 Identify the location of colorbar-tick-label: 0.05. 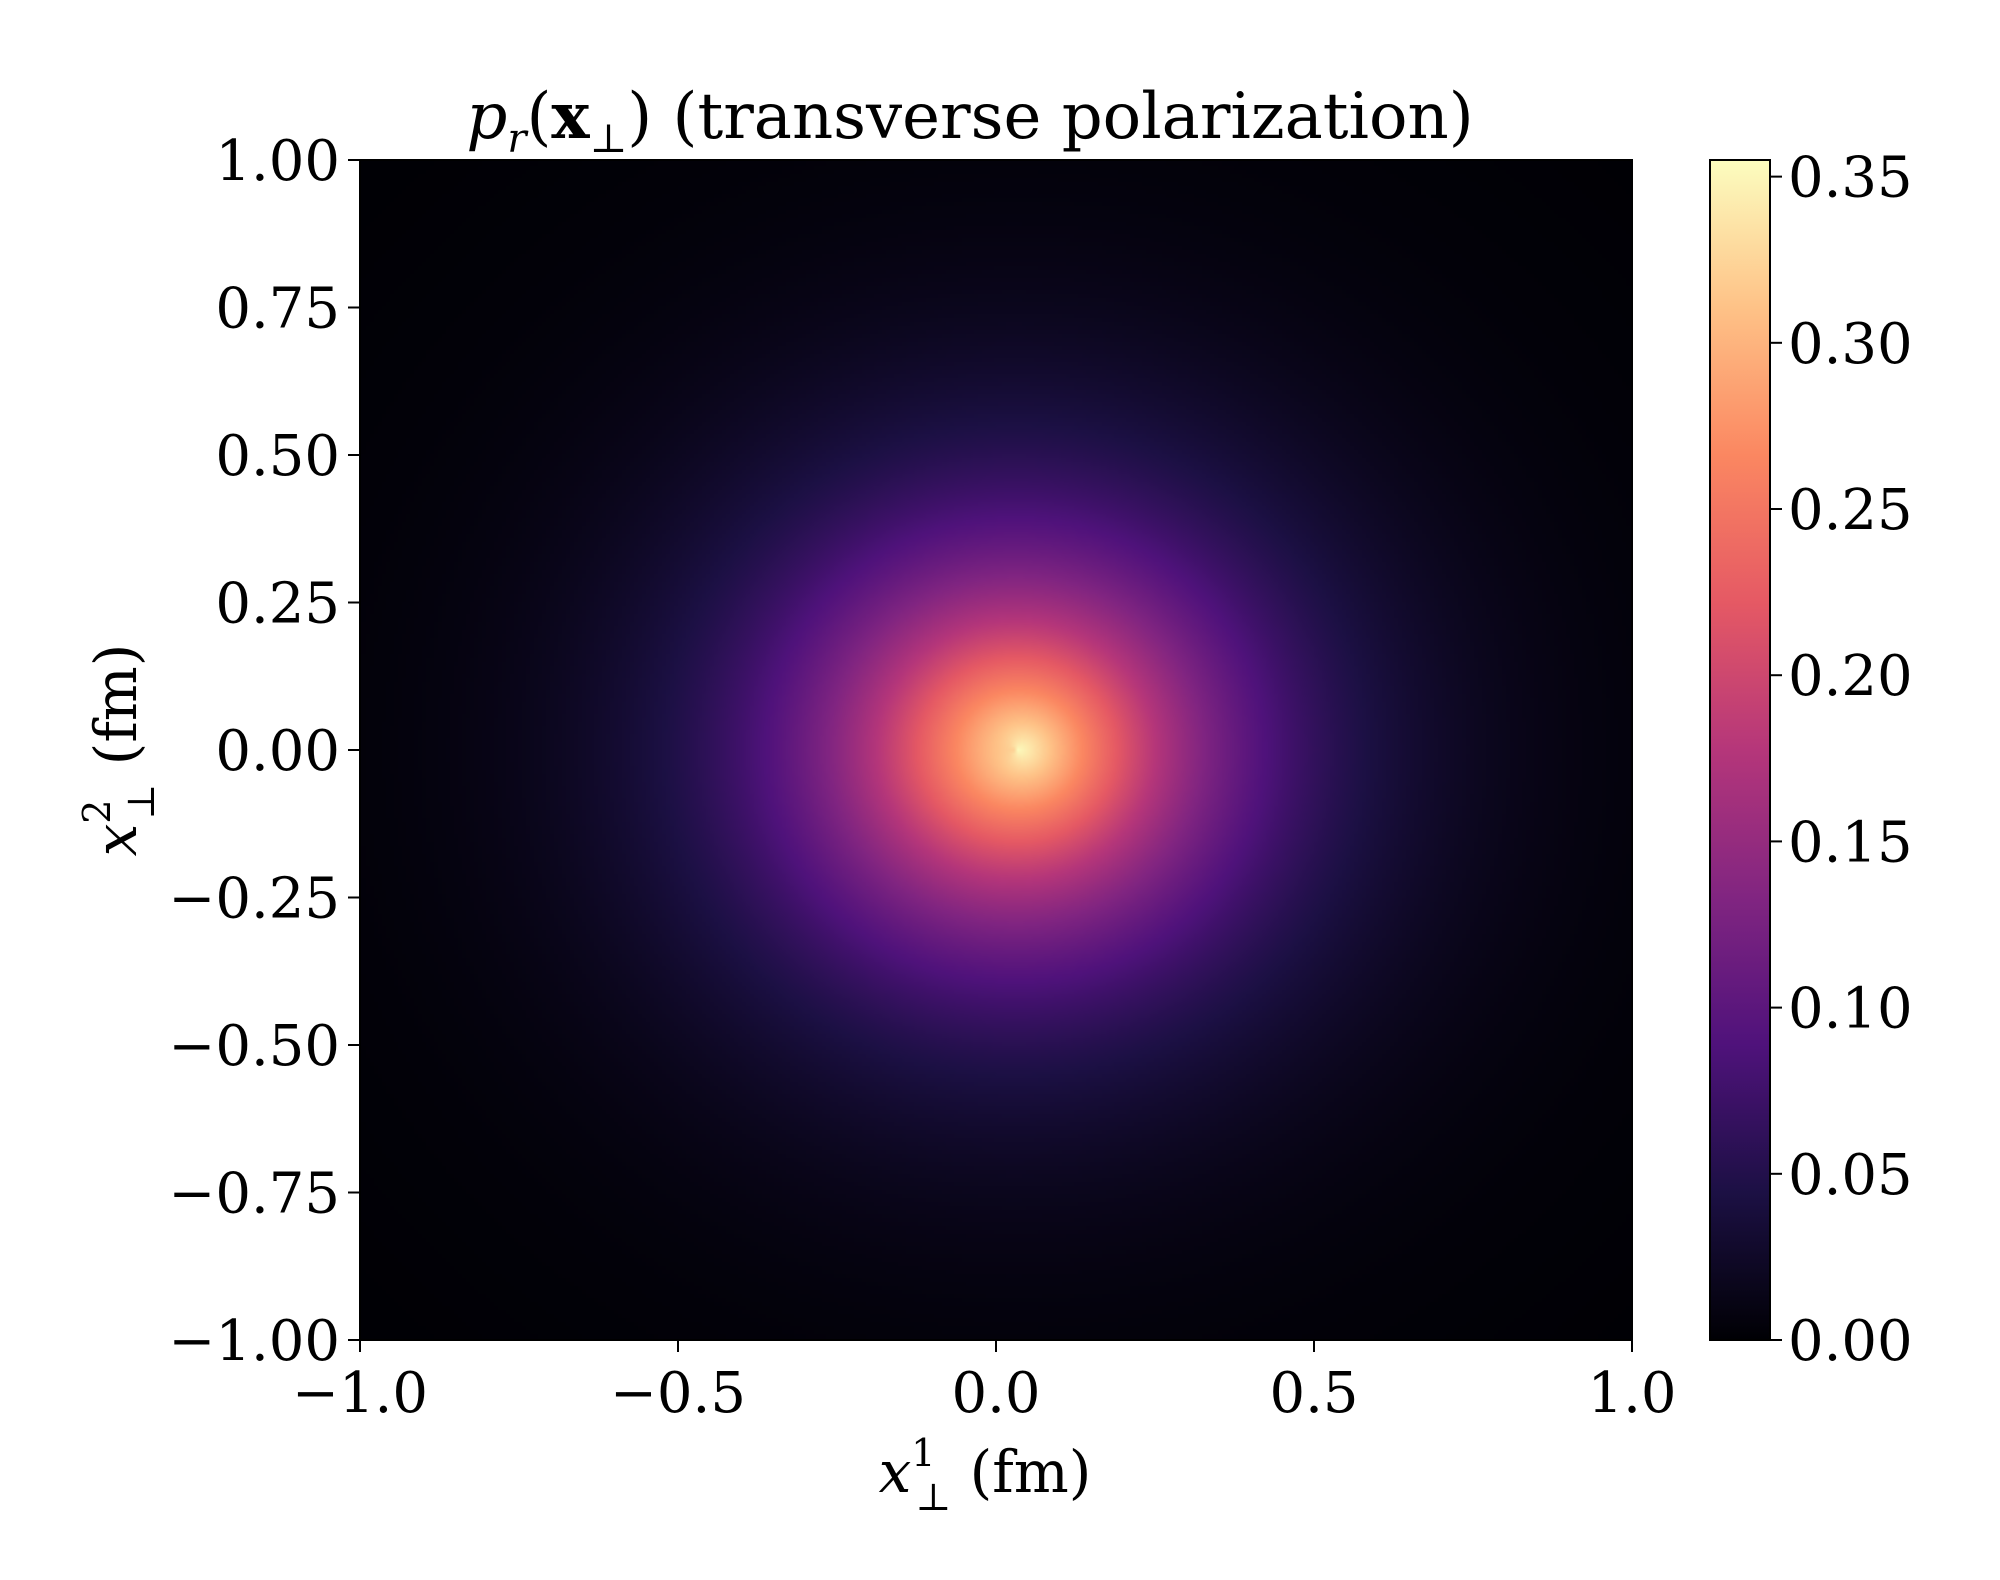
(1850, 1175).